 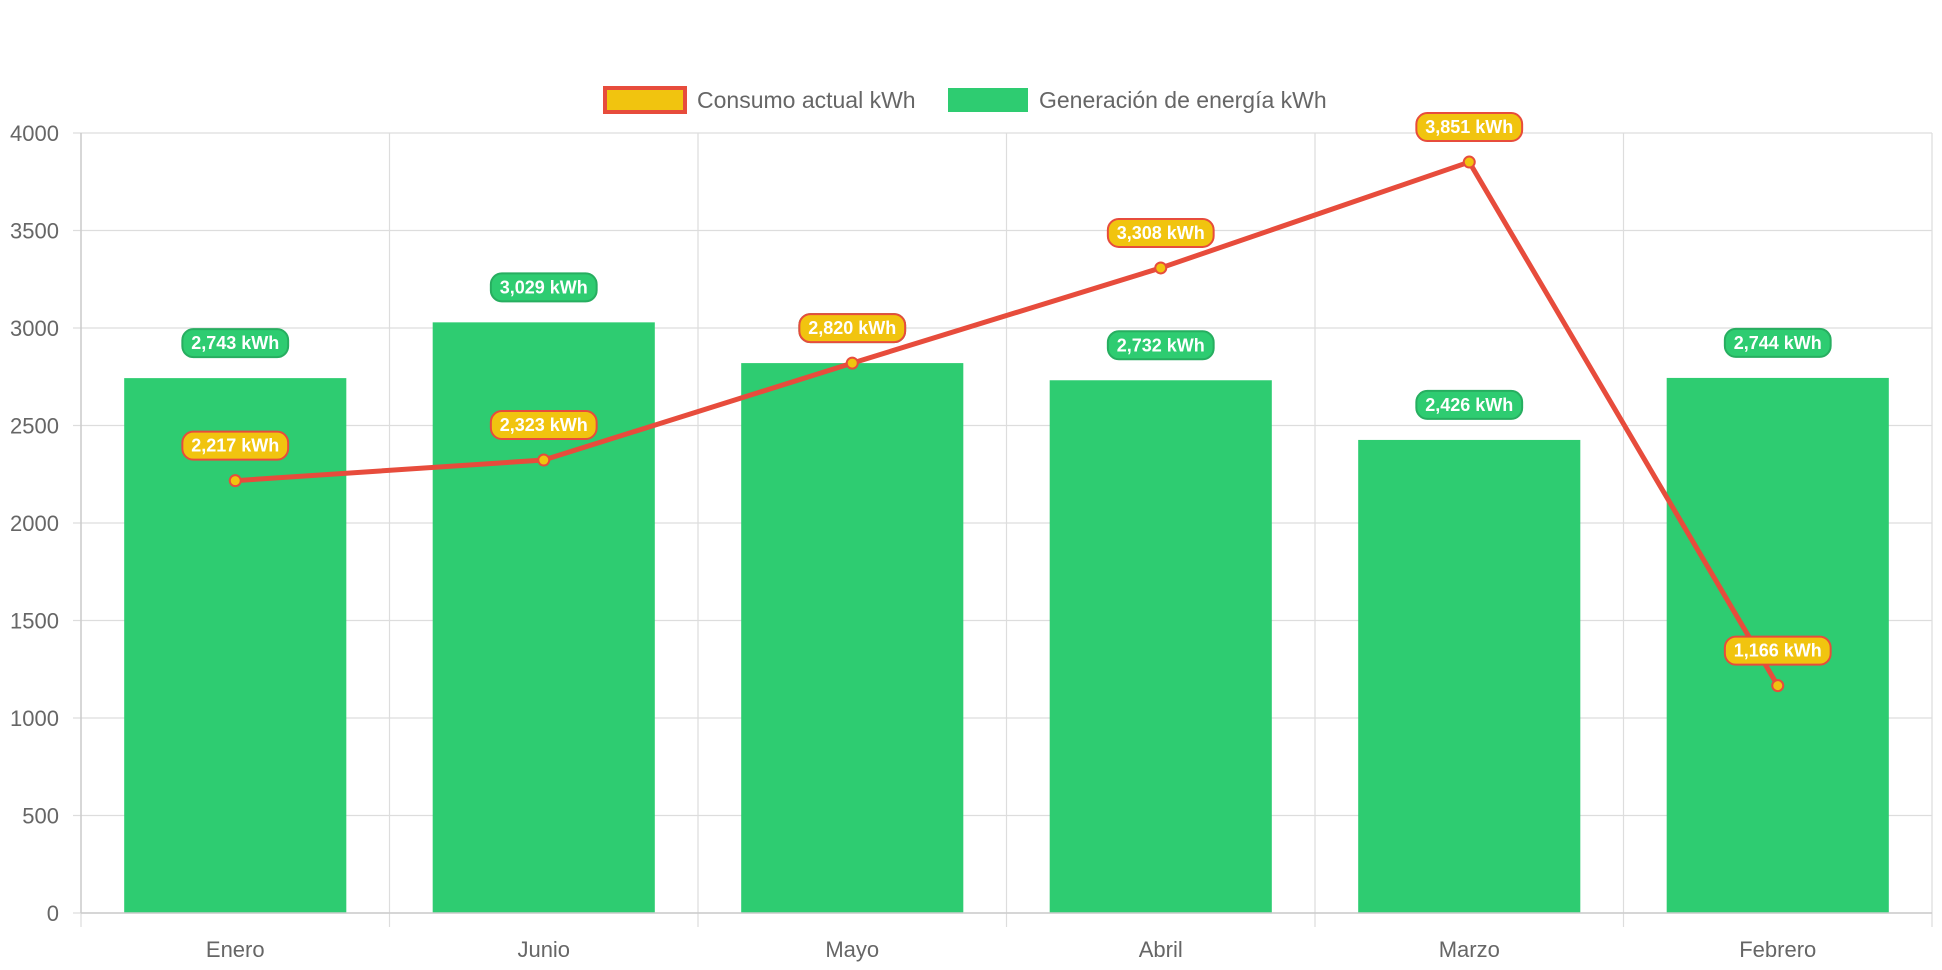 I want to click on y-tick-label: 1000, so click(x=34, y=718).